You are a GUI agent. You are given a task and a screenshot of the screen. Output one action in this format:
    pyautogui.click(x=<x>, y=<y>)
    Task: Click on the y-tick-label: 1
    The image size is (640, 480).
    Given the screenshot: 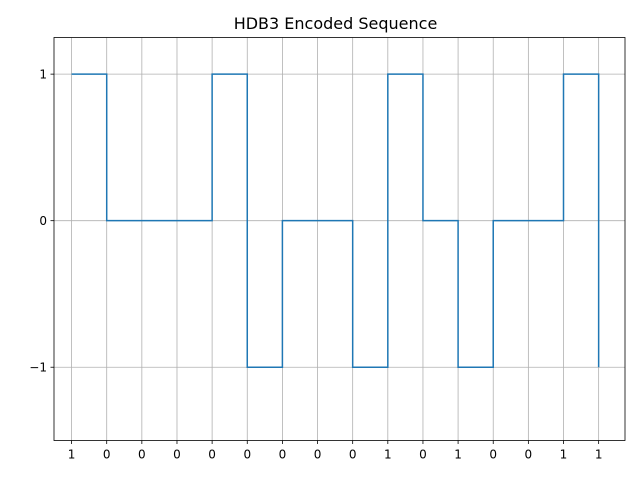 What is the action you would take?
    pyautogui.click(x=43, y=75)
    